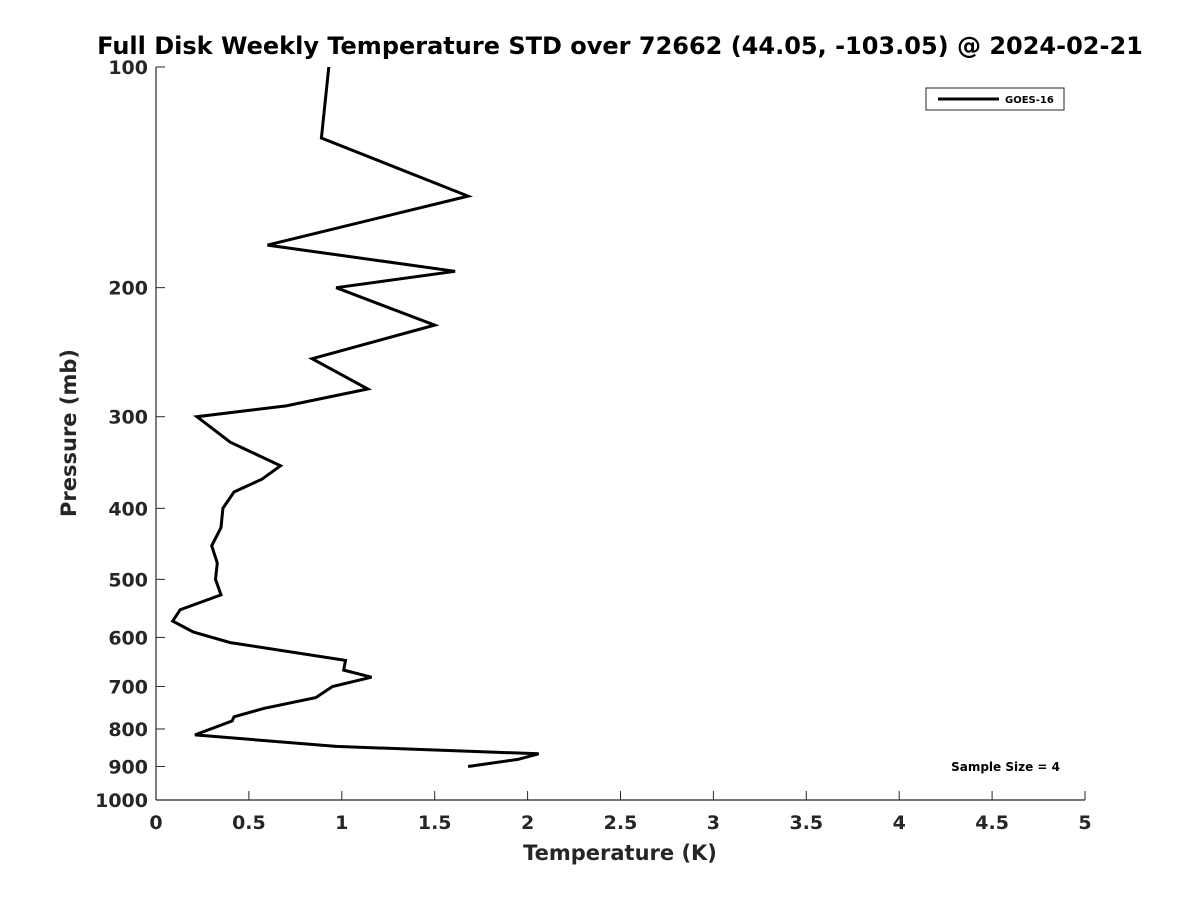  I want to click on x-tick-label: 1, so click(341, 823).